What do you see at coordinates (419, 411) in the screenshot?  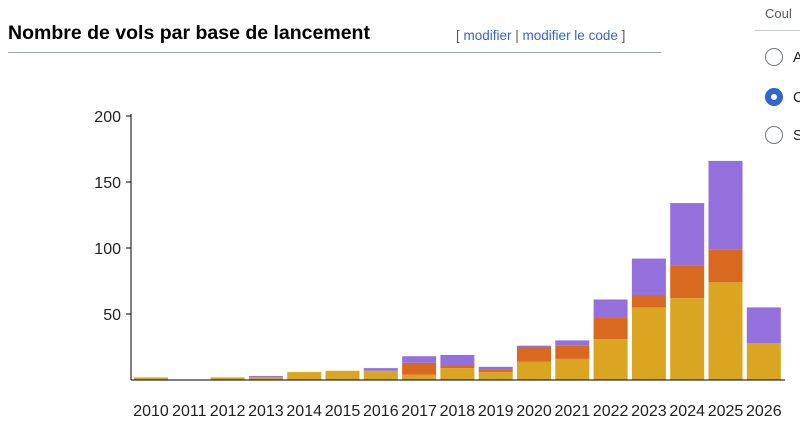 I see `x-tick-label: 2017` at bounding box center [419, 411].